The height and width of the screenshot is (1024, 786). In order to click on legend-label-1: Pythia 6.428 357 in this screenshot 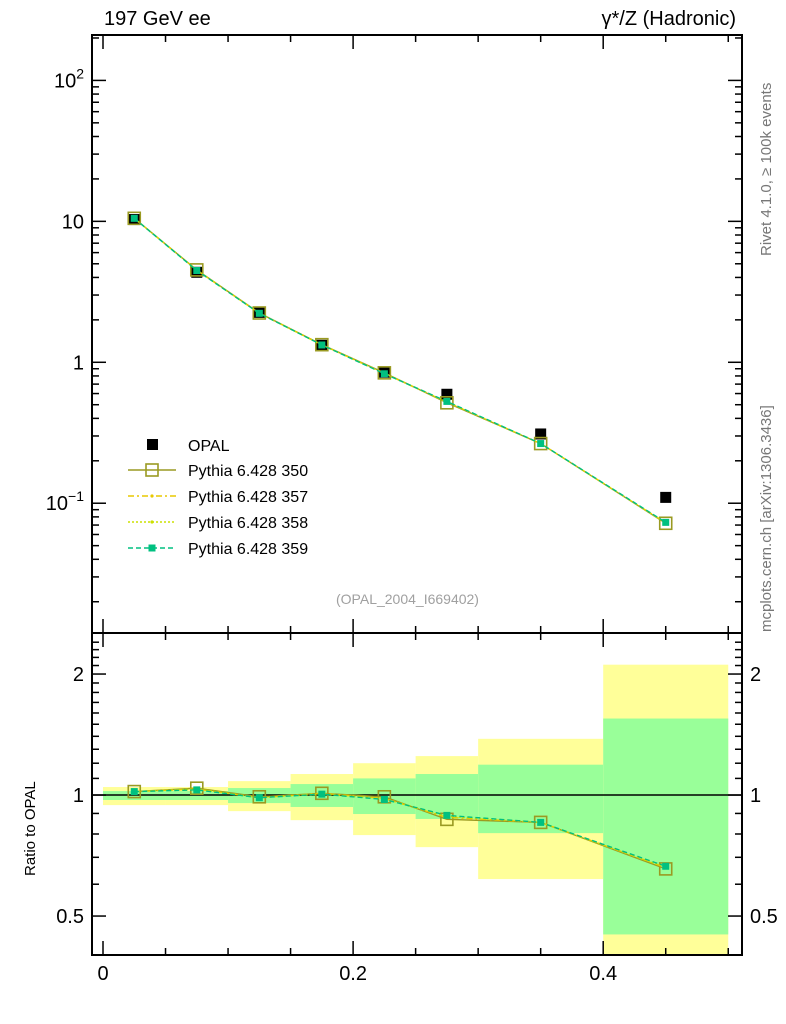, I will do `click(248, 497)`.